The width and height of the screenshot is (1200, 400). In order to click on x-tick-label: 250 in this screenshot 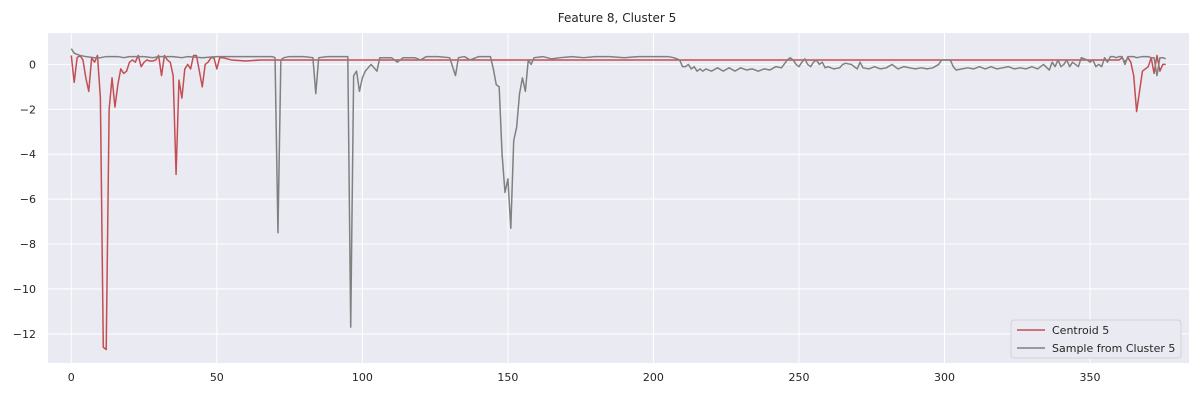, I will do `click(798, 377)`.